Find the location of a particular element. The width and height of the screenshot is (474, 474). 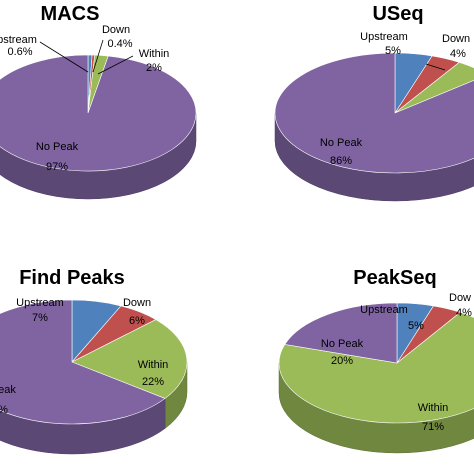

peakseq-within-label: Within is located at coordinates (433, 408).